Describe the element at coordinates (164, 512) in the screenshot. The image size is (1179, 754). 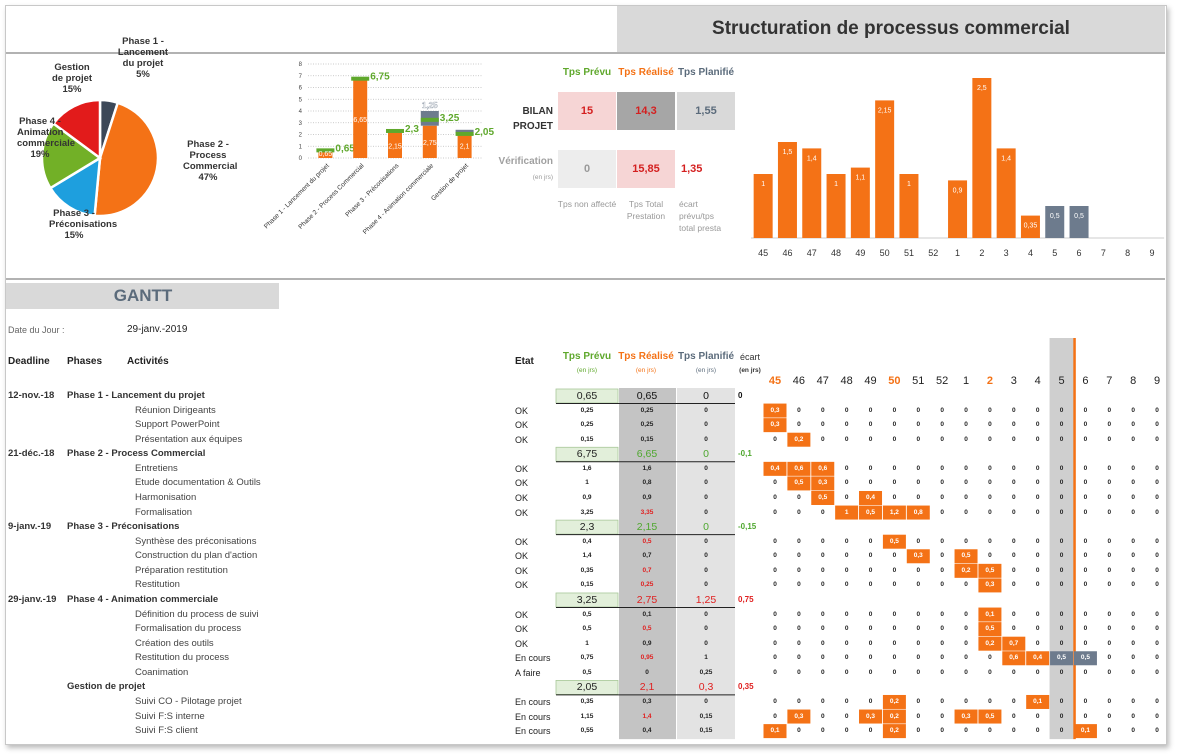
I see `activity: Formalisation` at that location.